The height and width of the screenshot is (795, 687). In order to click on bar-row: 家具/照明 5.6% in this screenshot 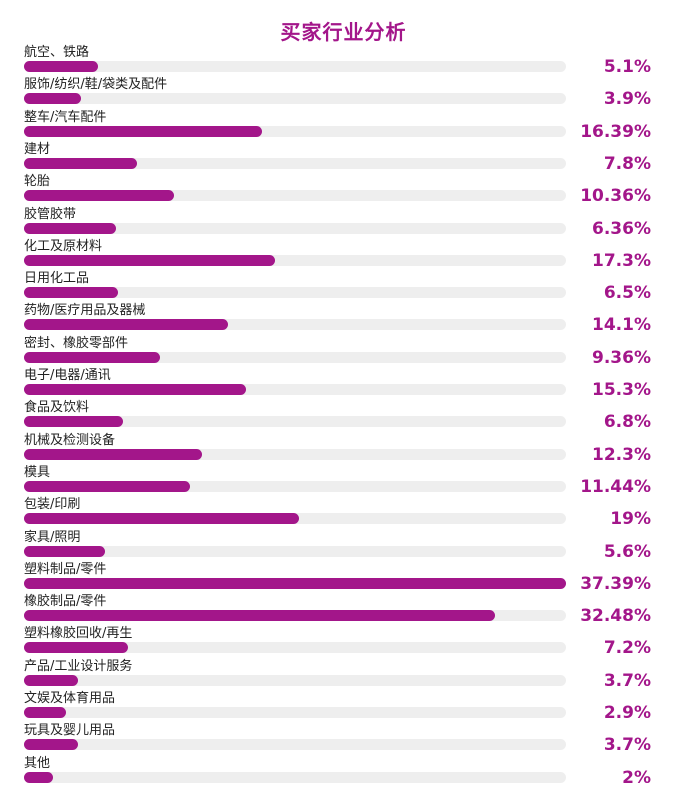, I will do `click(343, 546)`.